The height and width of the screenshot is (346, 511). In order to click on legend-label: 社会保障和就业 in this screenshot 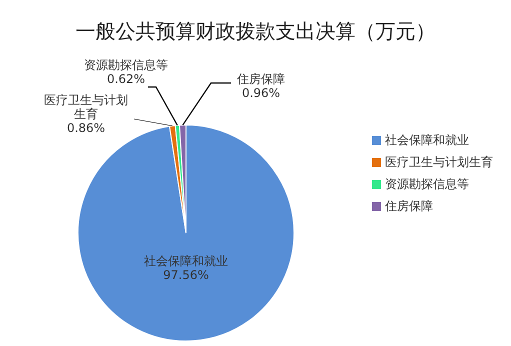, I will do `click(427, 140)`.